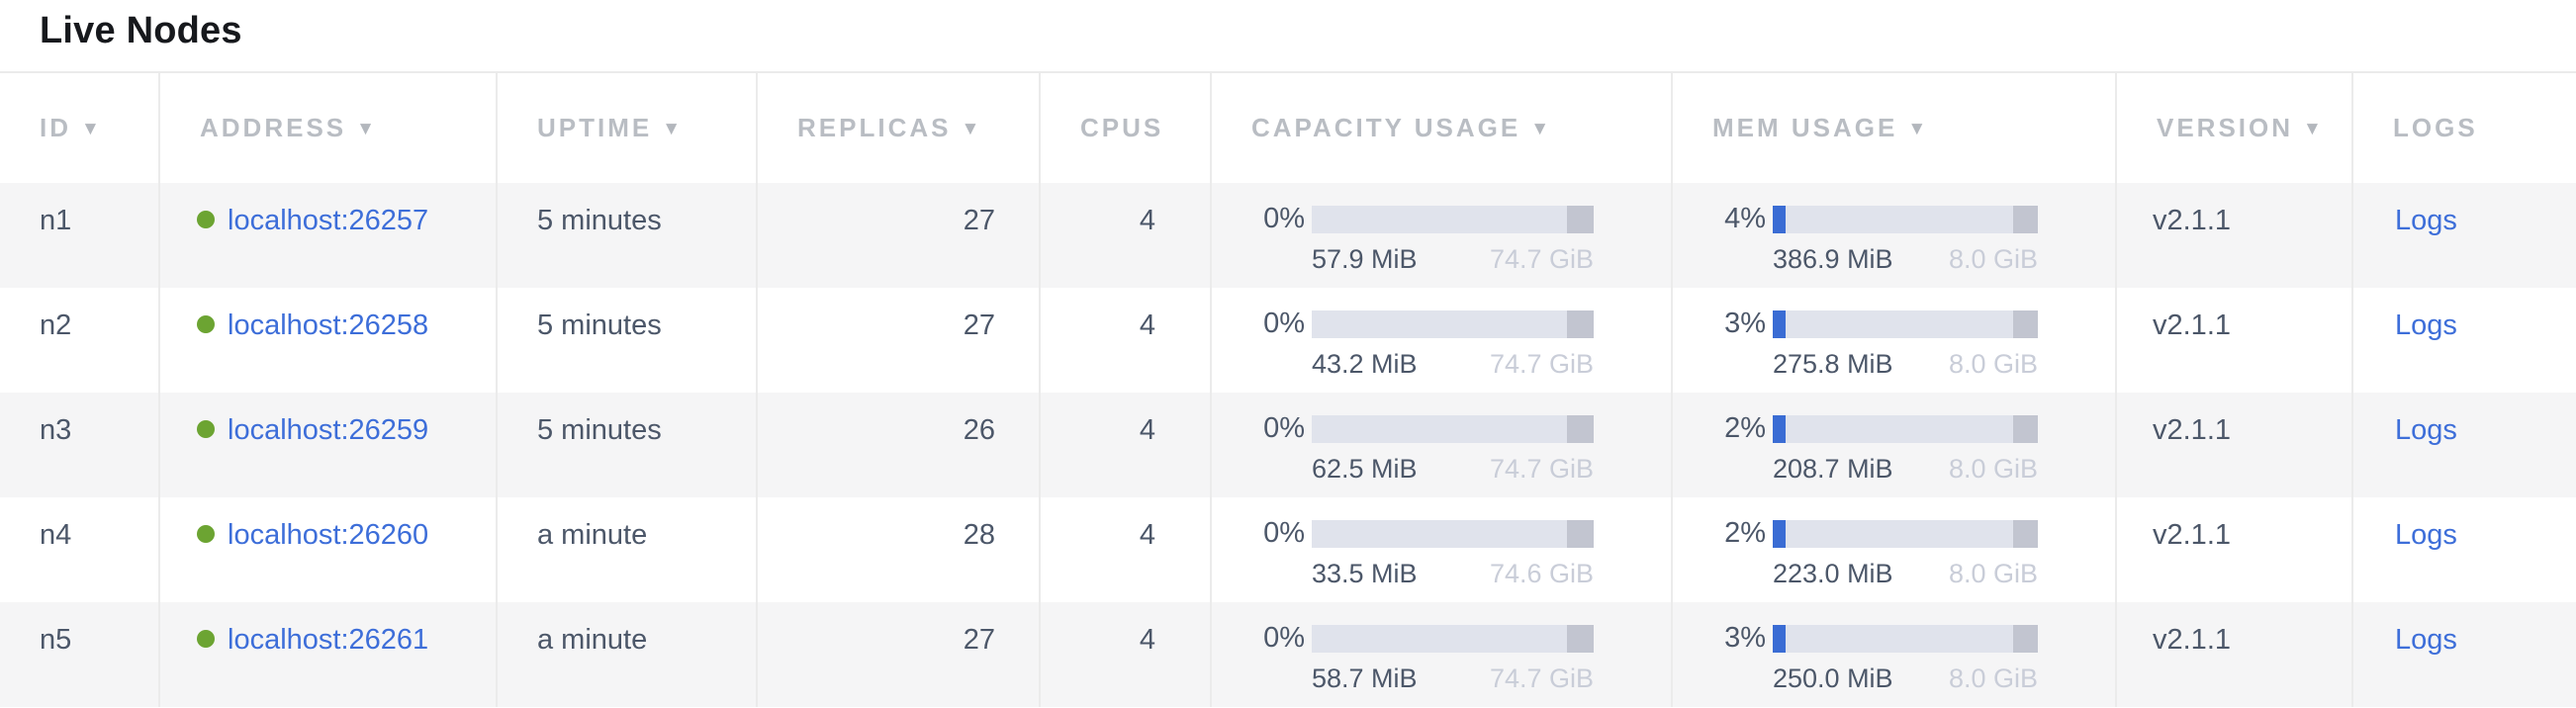  I want to click on node-replicas: 28, so click(979, 535).